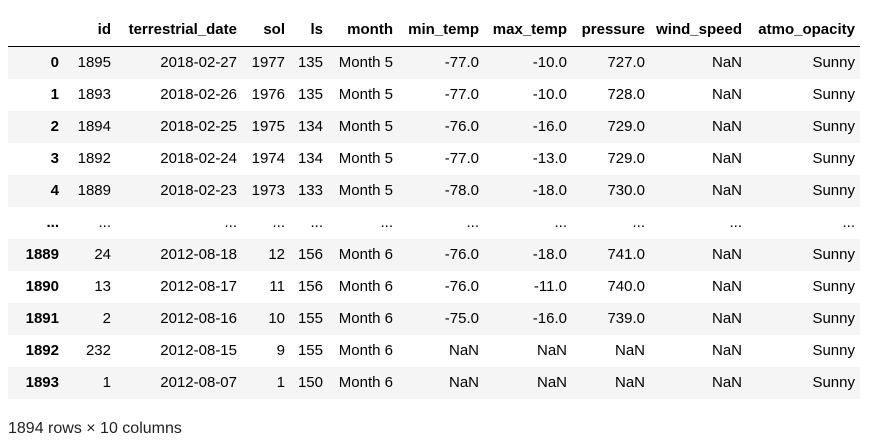  I want to click on cell-terrestrial-date: 2012-08-17, so click(198, 286).